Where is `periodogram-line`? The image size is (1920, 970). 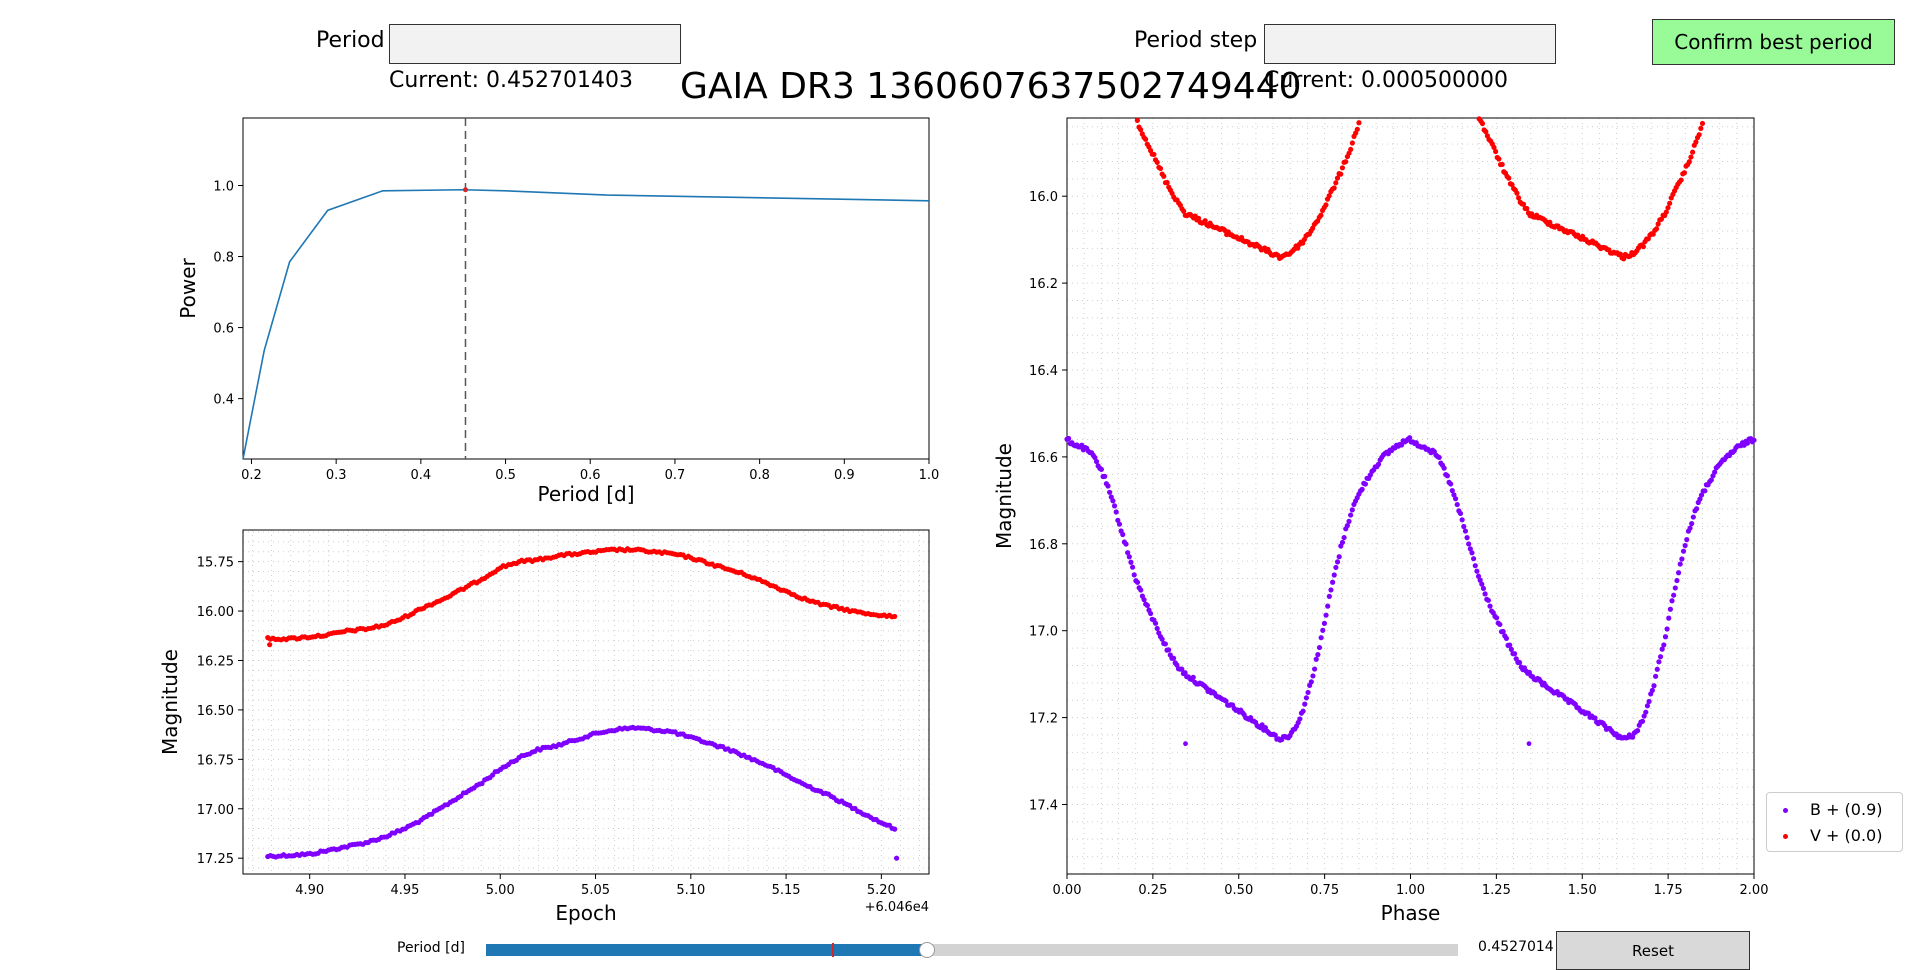 periodogram-line is located at coordinates (586, 324).